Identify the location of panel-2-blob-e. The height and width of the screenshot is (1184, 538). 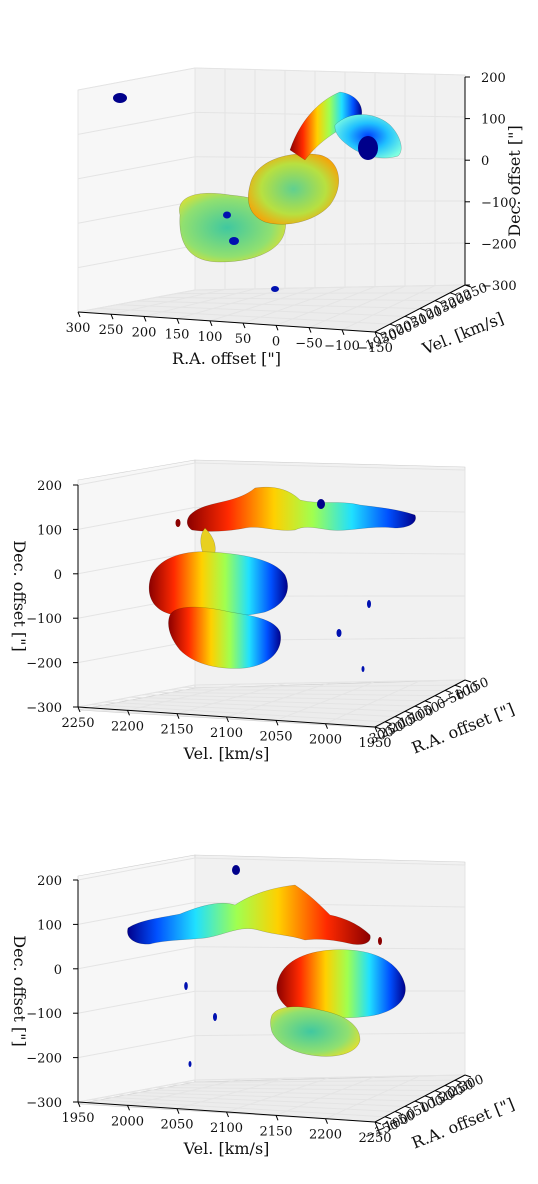
(363, 669).